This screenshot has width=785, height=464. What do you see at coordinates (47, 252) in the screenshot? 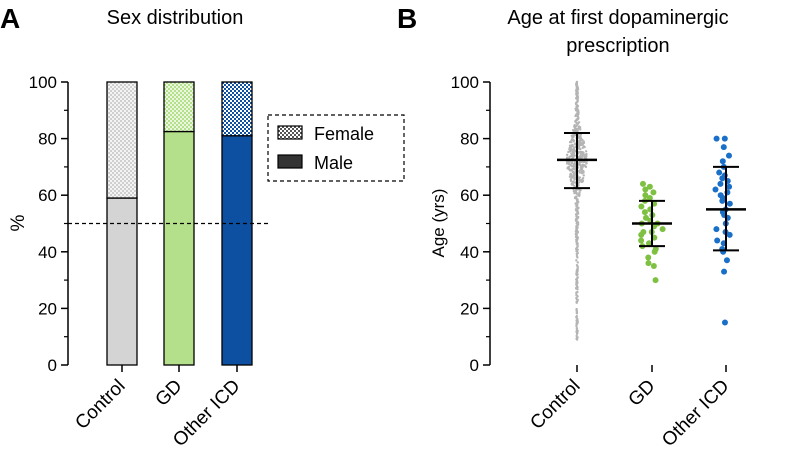
I see `y-tick-label-a-40: 40` at bounding box center [47, 252].